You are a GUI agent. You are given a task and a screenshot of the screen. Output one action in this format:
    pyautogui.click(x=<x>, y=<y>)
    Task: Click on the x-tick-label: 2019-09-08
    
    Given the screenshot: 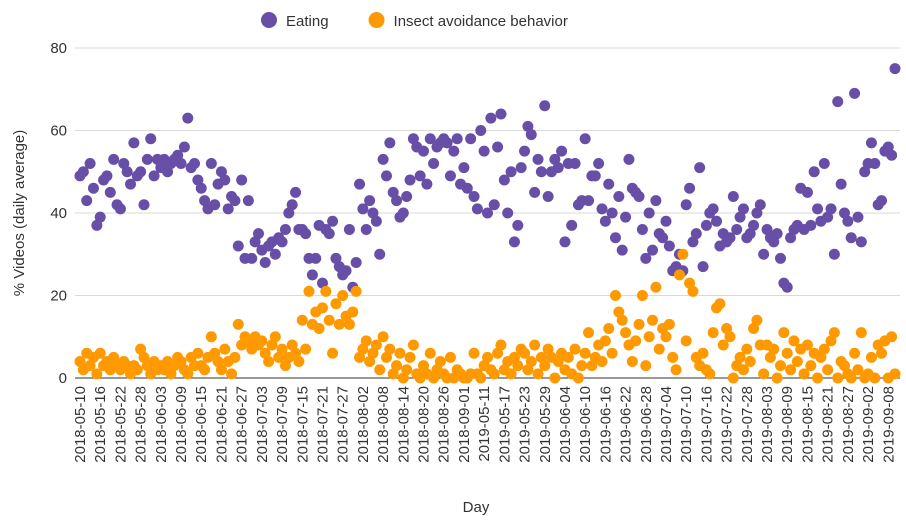 What is the action you would take?
    pyautogui.click(x=888, y=424)
    